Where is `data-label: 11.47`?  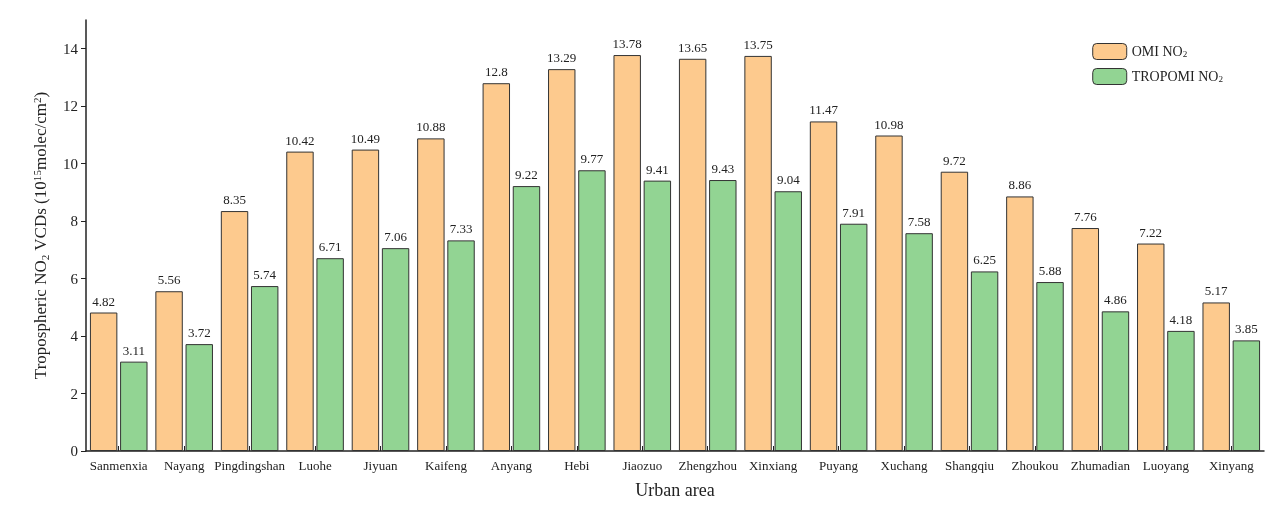
data-label: 11.47 is located at coordinates (824, 110).